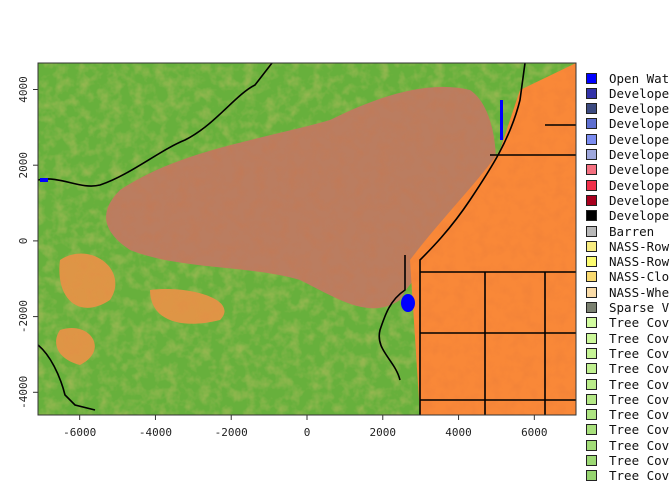 Image resolution: width=672 pixels, height=483 pixels. Describe the element at coordinates (23, 316) in the screenshot. I see `y-tick-label: -2000` at that location.